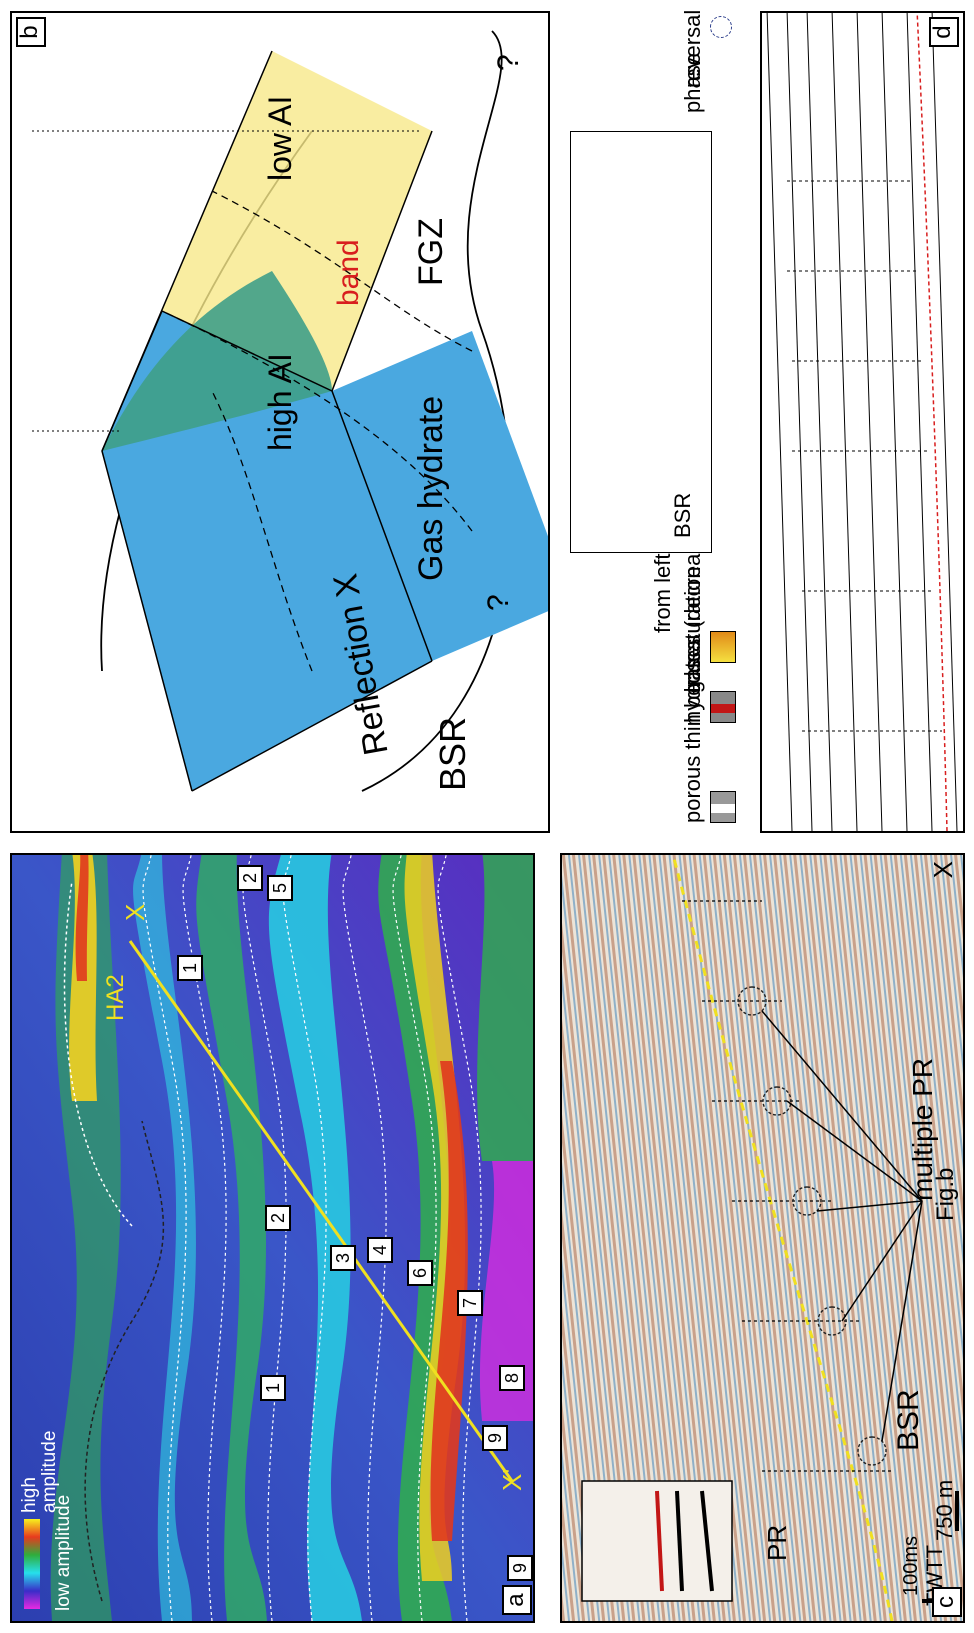 The height and width of the screenshot is (1633, 974). I want to click on channel-label: 4, so click(380, 1250).